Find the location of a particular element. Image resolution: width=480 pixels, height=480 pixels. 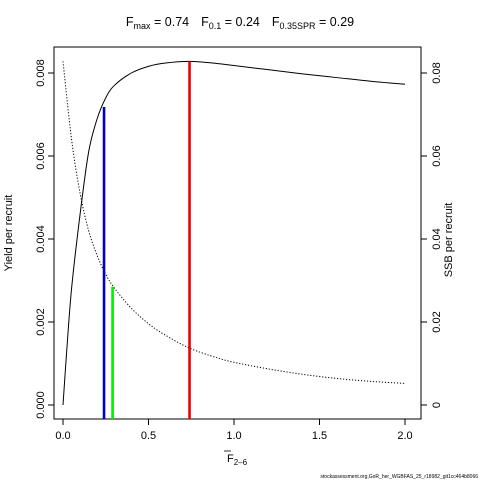

y-right-tick-label: 0.04 is located at coordinates (437, 238).